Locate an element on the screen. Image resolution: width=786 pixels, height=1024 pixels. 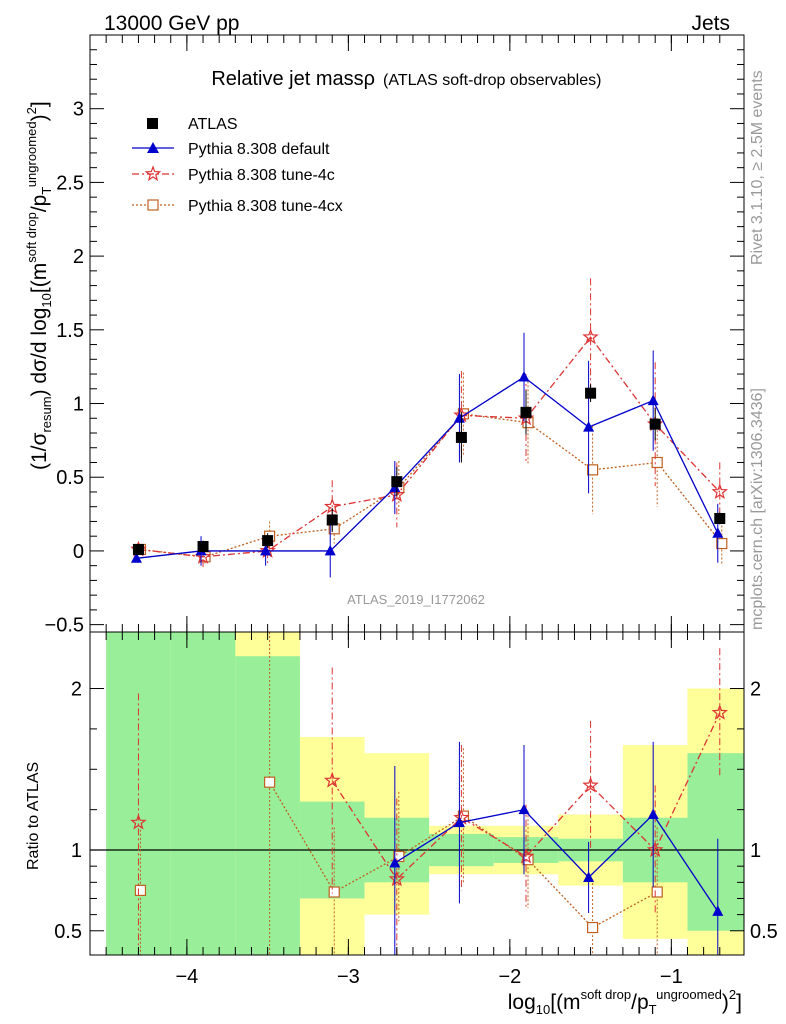
analysis-watermark: ATLAS_2019_I1772062 is located at coordinates (416, 599).